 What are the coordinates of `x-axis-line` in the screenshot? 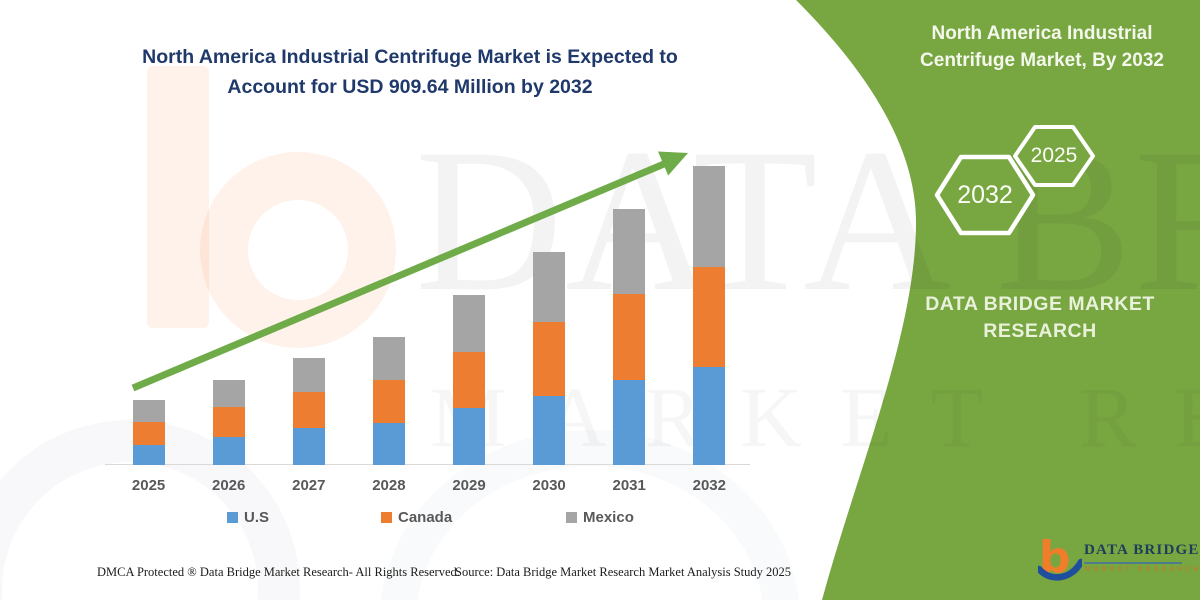 It's located at (427, 464).